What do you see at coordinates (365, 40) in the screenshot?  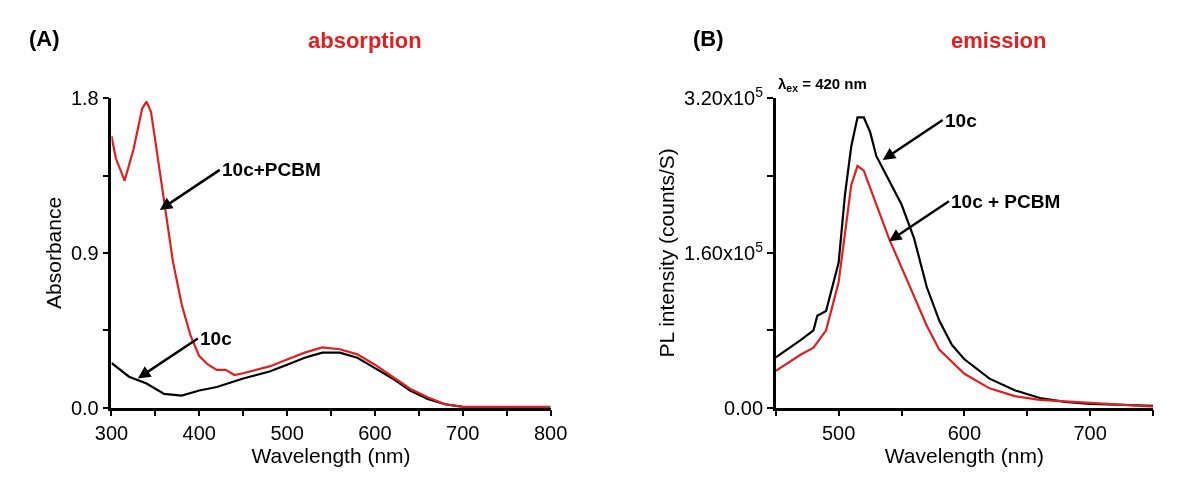 I see `chart-title: absorption` at bounding box center [365, 40].